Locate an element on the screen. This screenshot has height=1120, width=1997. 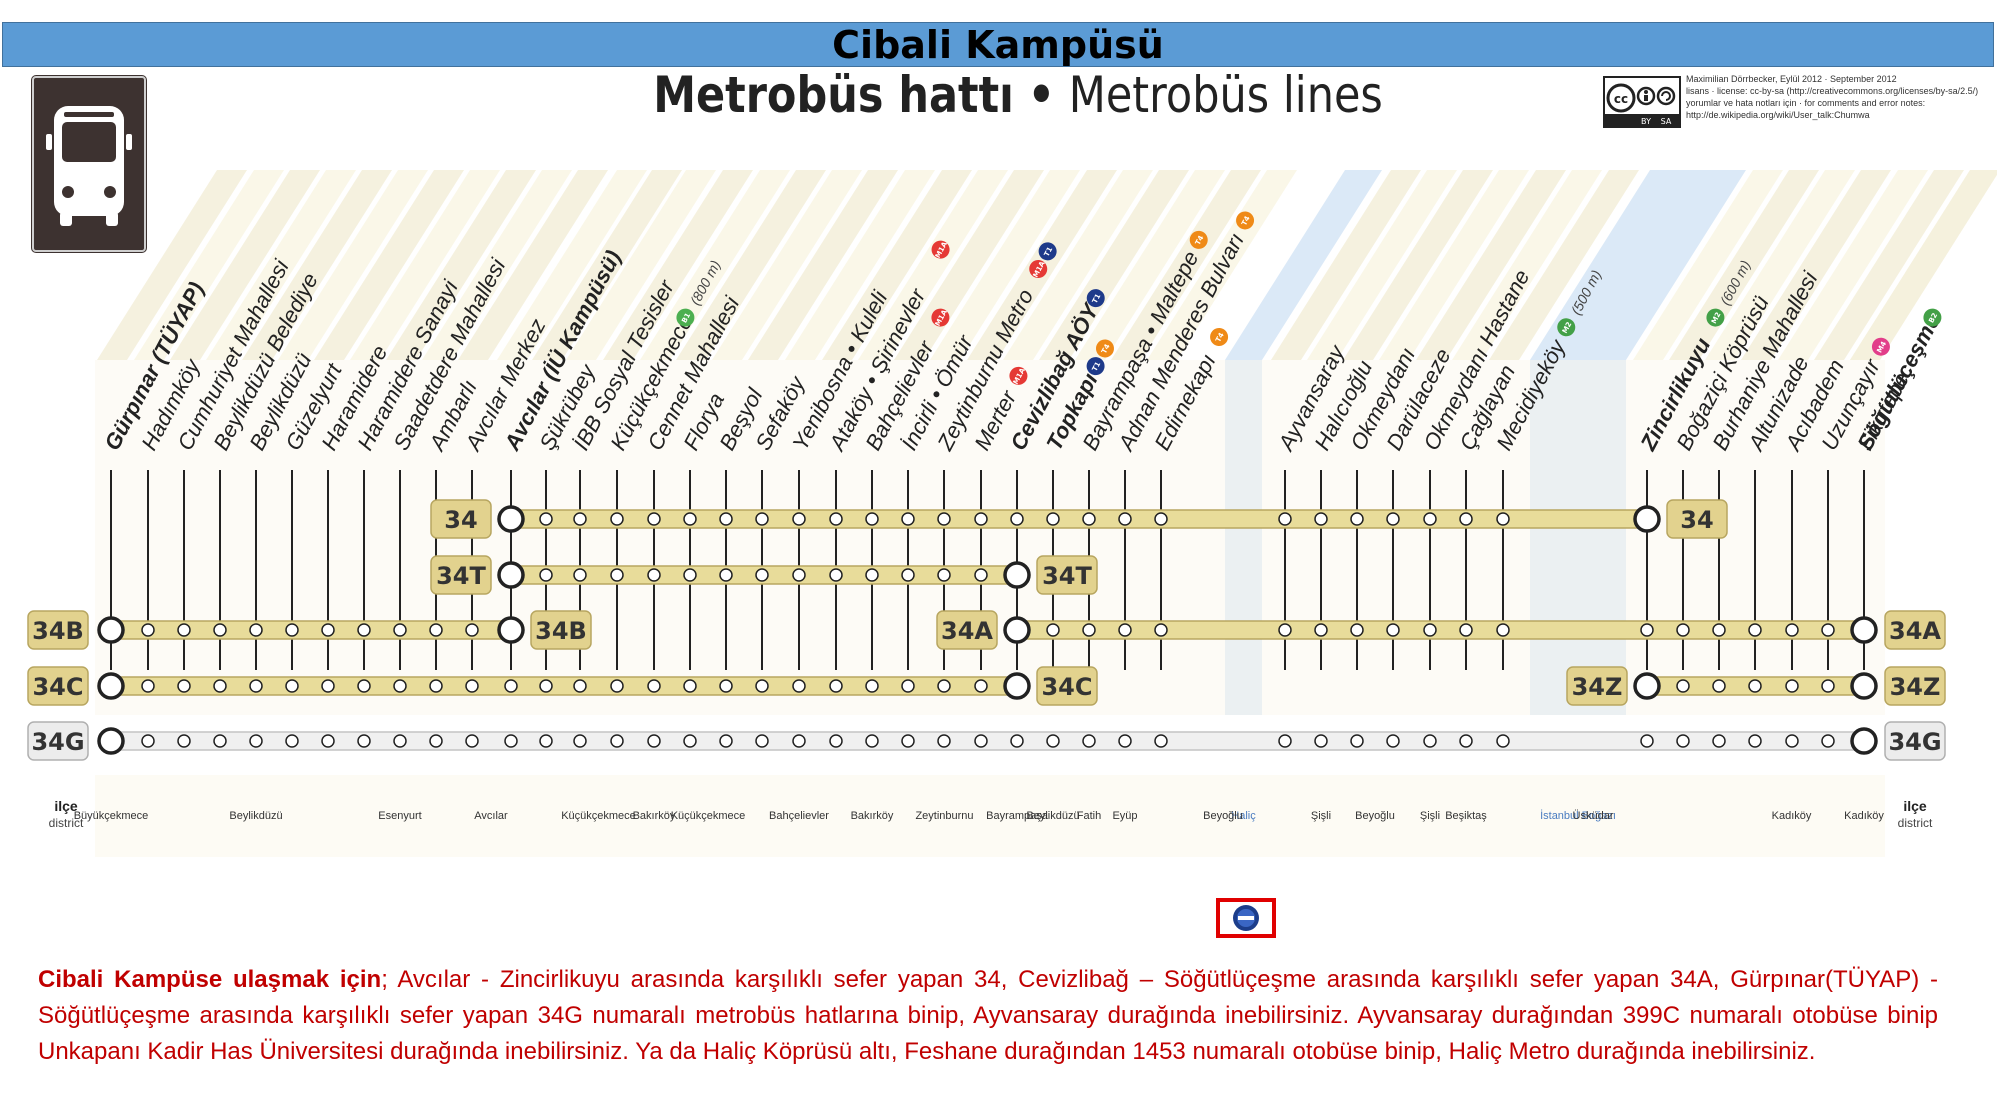
district-label: Bakırköy is located at coordinates (872, 816).